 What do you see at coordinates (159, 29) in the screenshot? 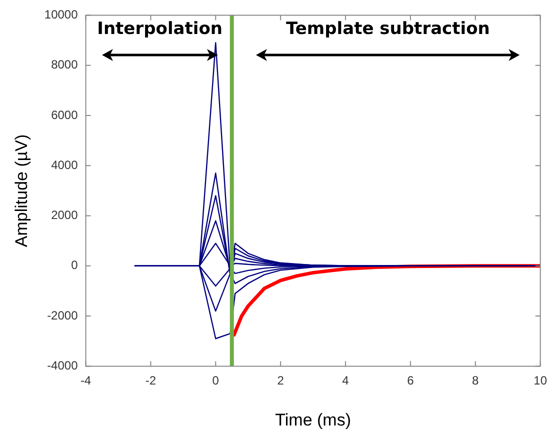
I see `annotation: Interpolation` at bounding box center [159, 29].